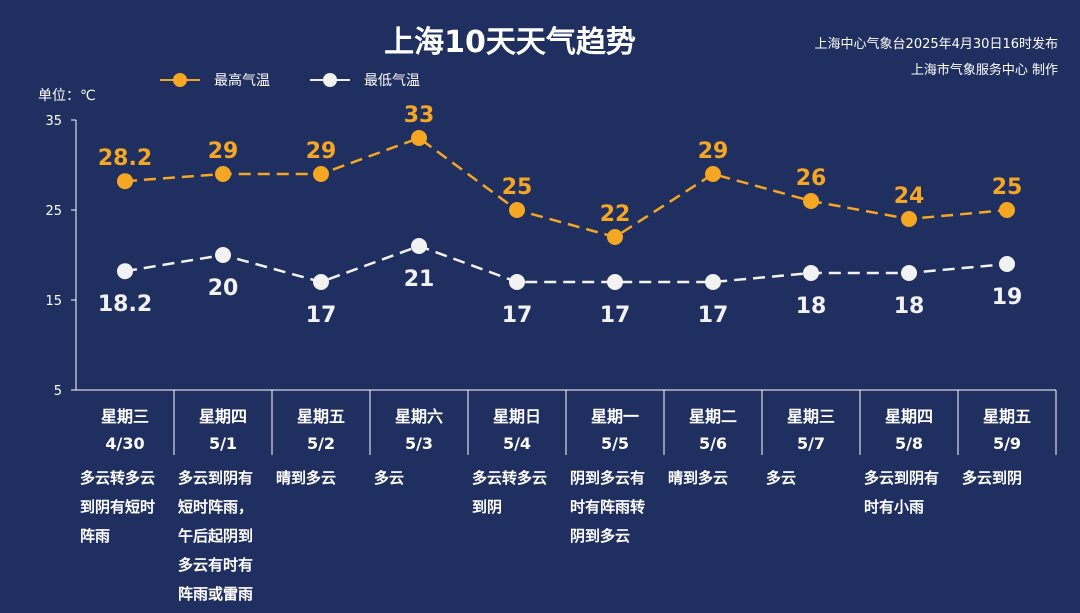 This screenshot has height=613, width=1080. I want to click on x-tick-label: 5/6, so click(713, 443).